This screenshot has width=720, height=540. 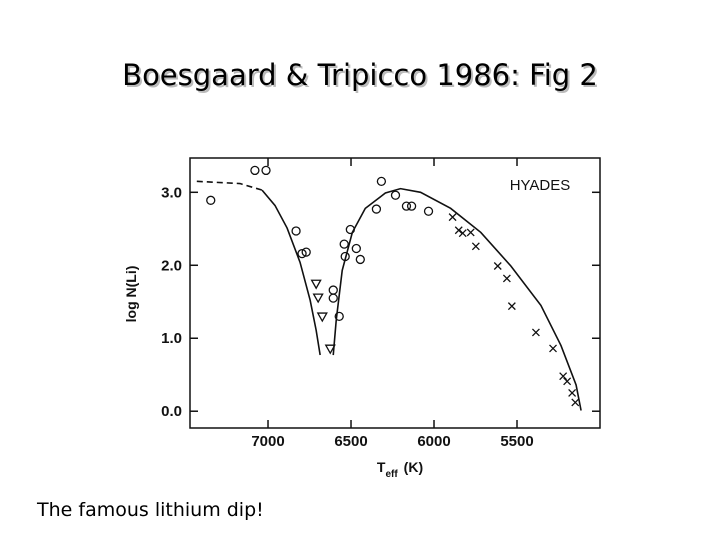 I want to click on y-tick-label: 1.0, so click(x=171, y=338).